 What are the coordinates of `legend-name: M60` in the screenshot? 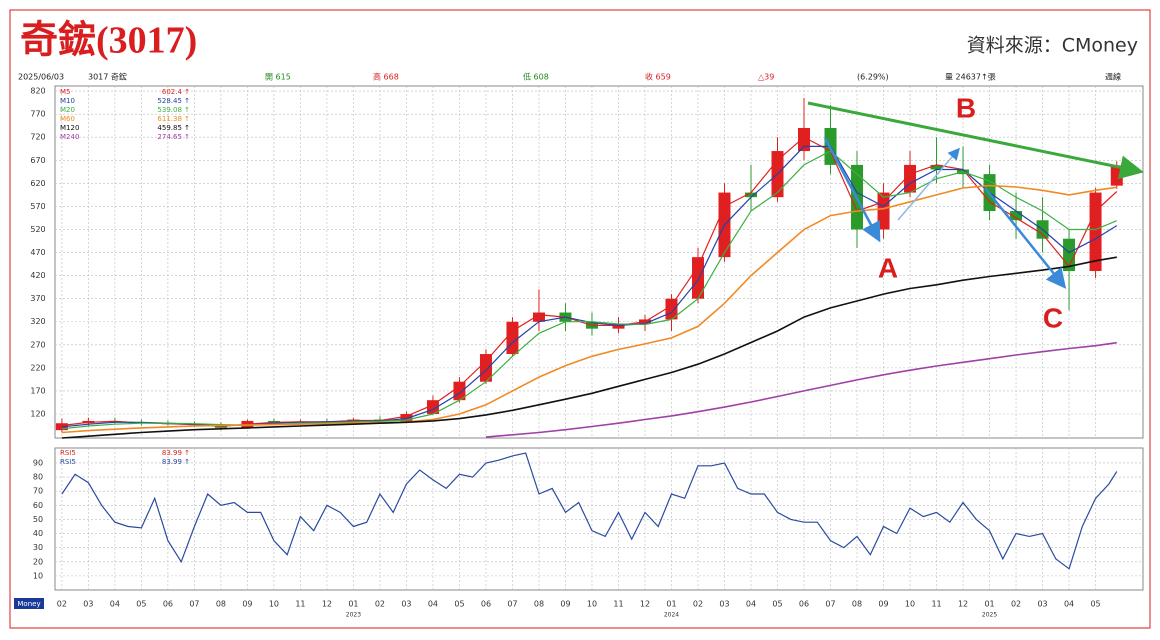 It's located at (67, 119).